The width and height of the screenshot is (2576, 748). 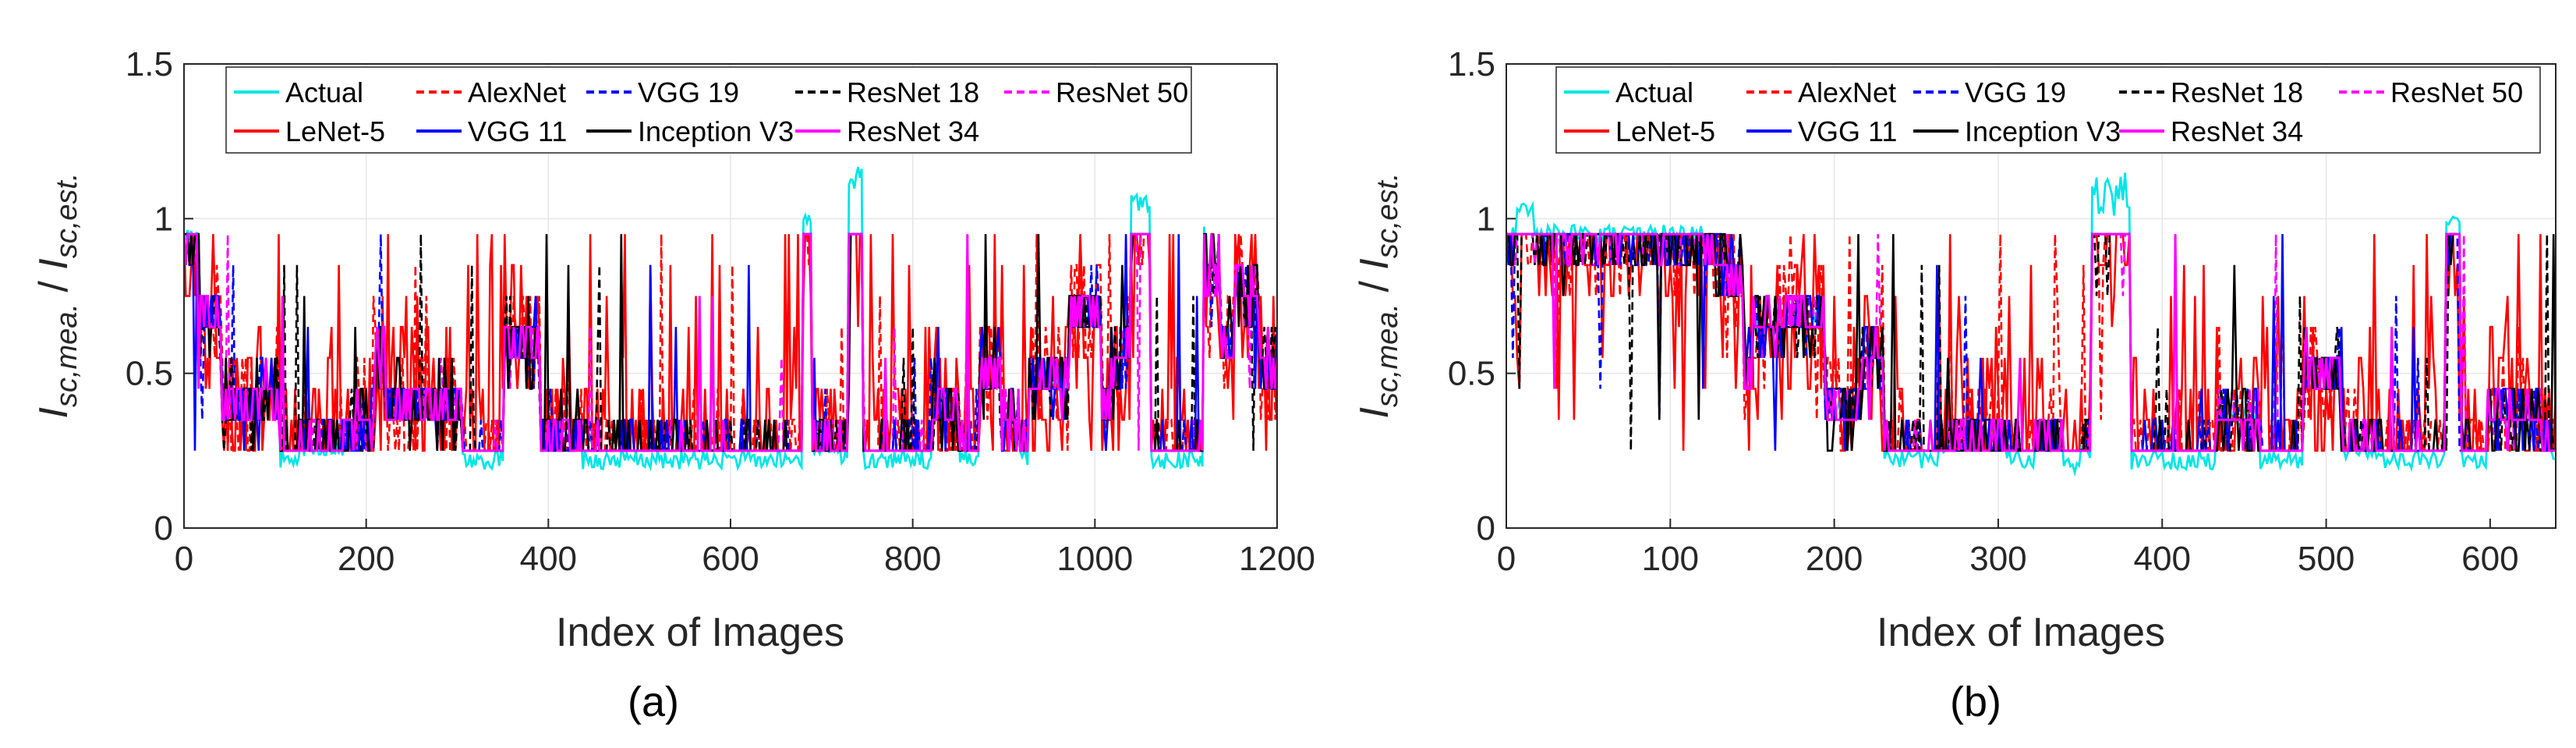 I want to click on caption-b: (b), so click(x=1975, y=702).